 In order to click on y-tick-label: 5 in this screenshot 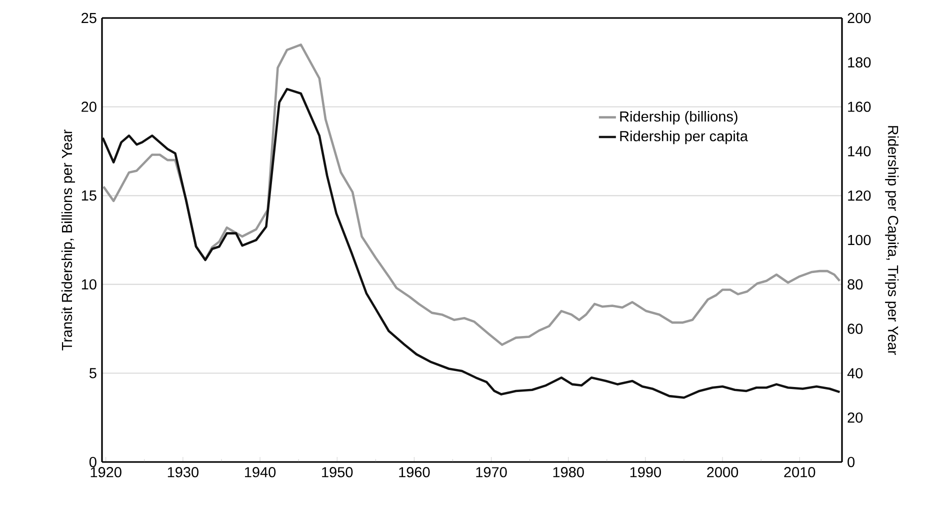, I will do `click(92, 373)`.